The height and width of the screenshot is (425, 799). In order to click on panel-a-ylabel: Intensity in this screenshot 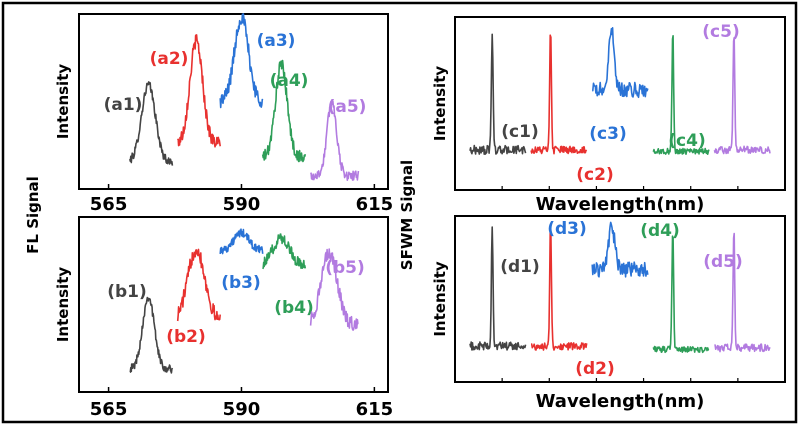, I will do `click(63, 102)`.